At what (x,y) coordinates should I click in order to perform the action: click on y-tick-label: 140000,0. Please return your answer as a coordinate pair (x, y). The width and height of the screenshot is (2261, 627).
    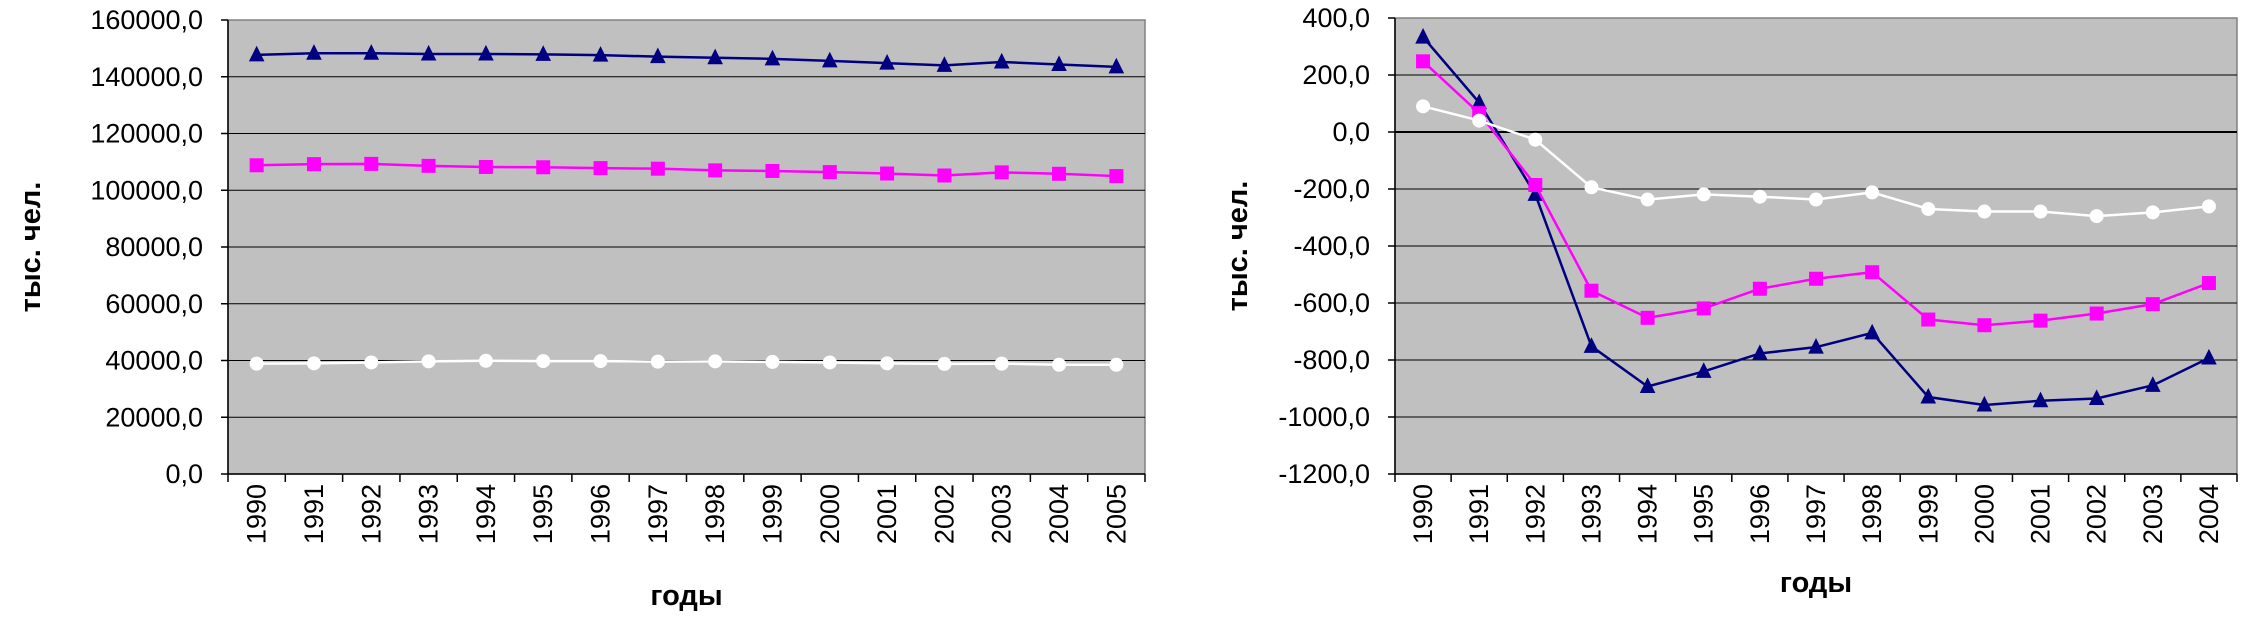
    Looking at the image, I should click on (146, 77).